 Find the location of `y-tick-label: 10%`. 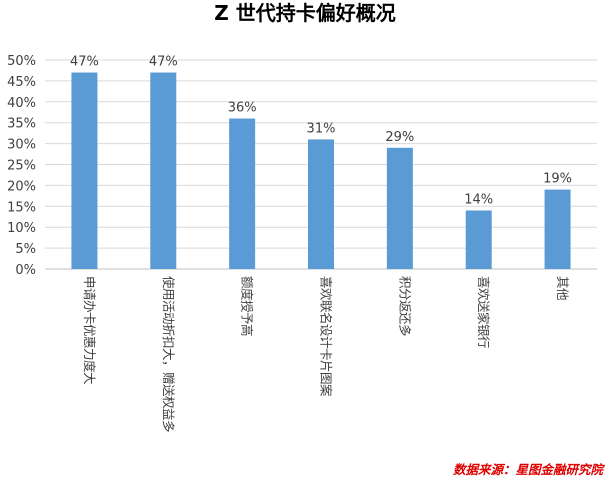

y-tick-label: 10% is located at coordinates (21, 228).